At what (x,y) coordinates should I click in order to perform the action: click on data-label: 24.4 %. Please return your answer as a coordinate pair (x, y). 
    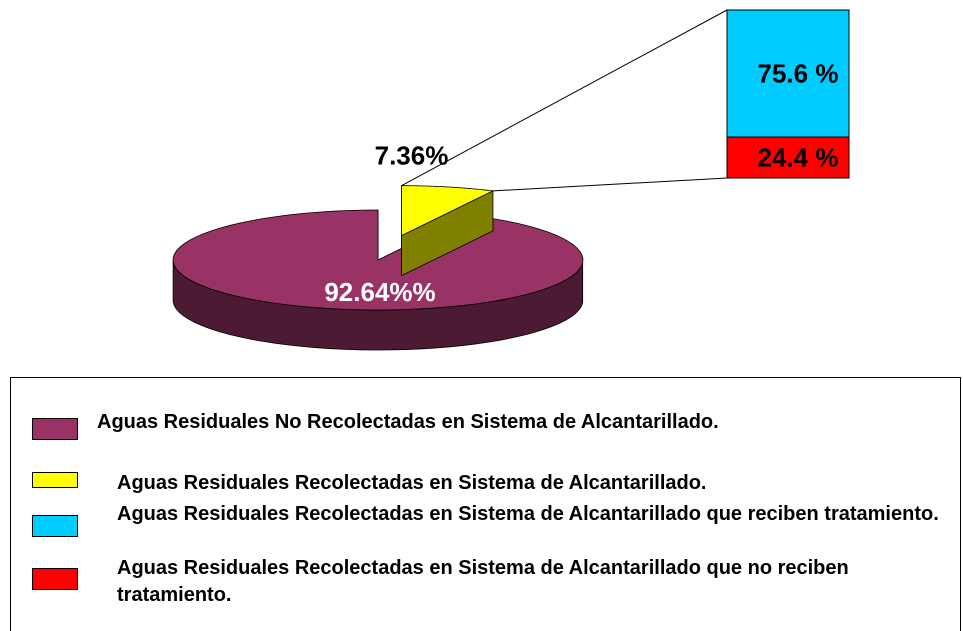
    Looking at the image, I should click on (798, 157).